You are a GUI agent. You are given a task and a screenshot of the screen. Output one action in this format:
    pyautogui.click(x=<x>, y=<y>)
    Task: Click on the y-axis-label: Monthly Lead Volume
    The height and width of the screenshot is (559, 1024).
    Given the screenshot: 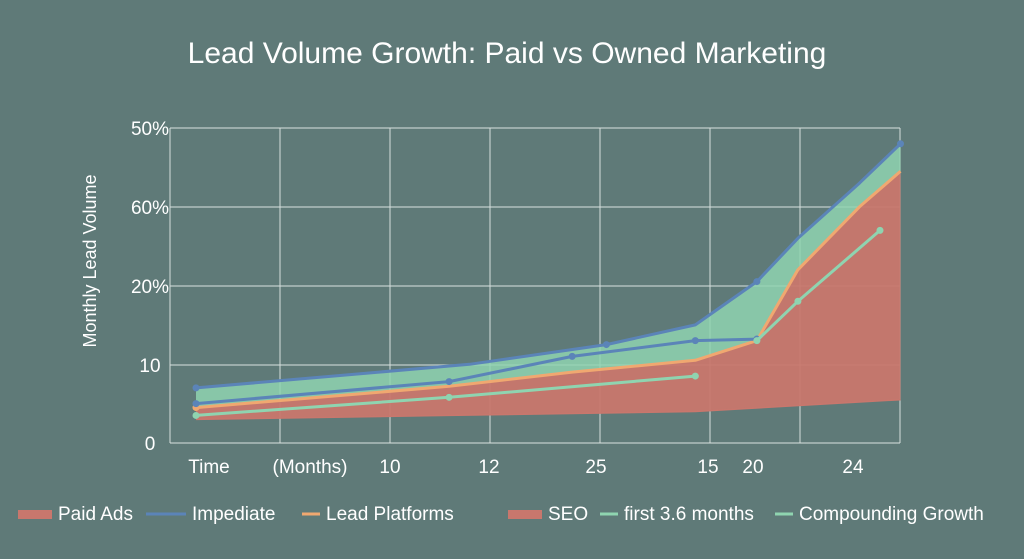 What is the action you would take?
    pyautogui.click(x=90, y=260)
    